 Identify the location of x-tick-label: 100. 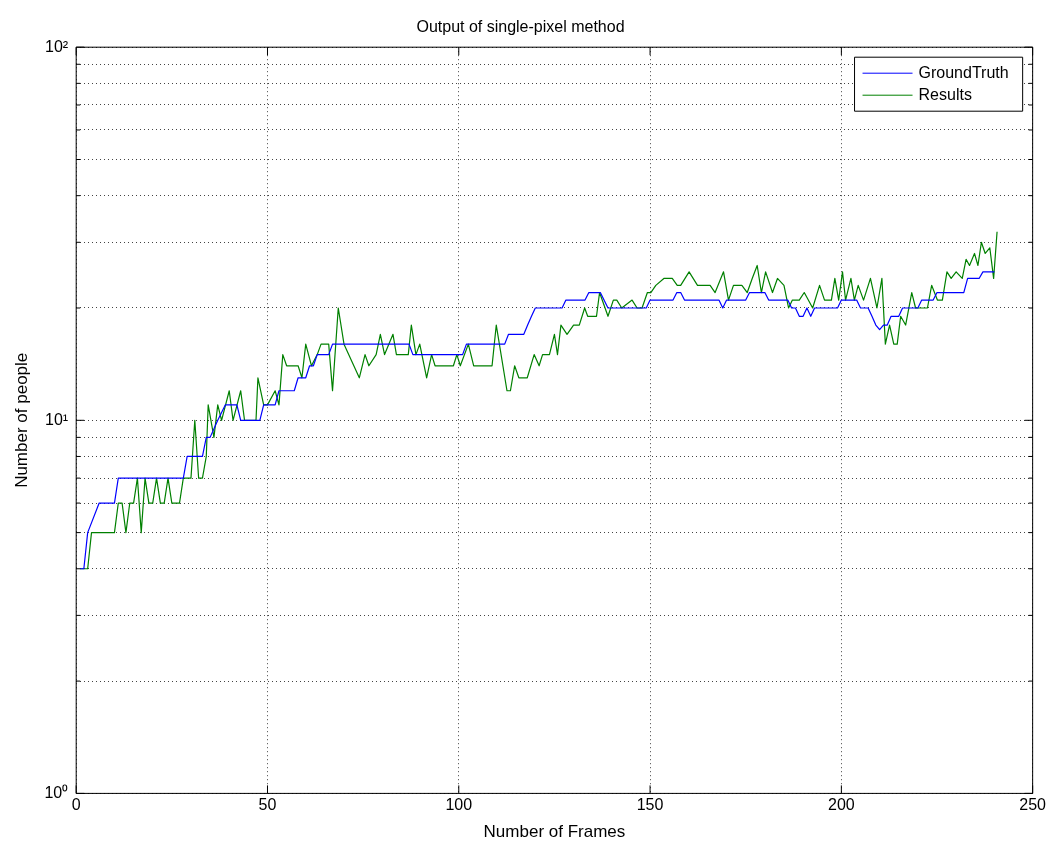
(459, 805).